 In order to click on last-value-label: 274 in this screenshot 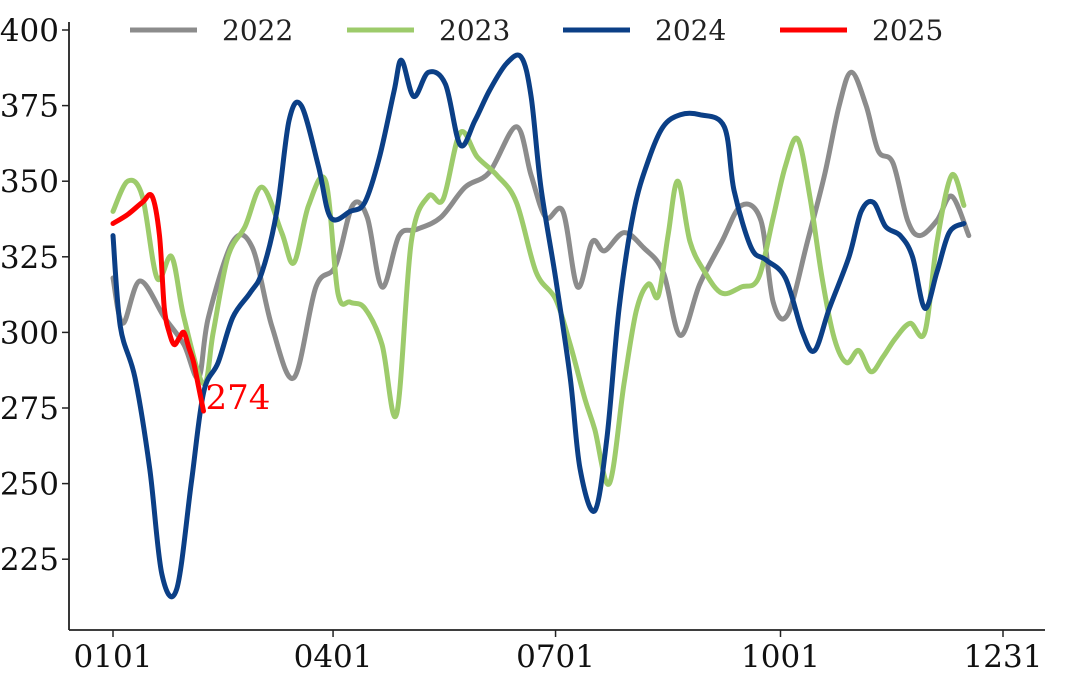, I will do `click(237, 398)`.